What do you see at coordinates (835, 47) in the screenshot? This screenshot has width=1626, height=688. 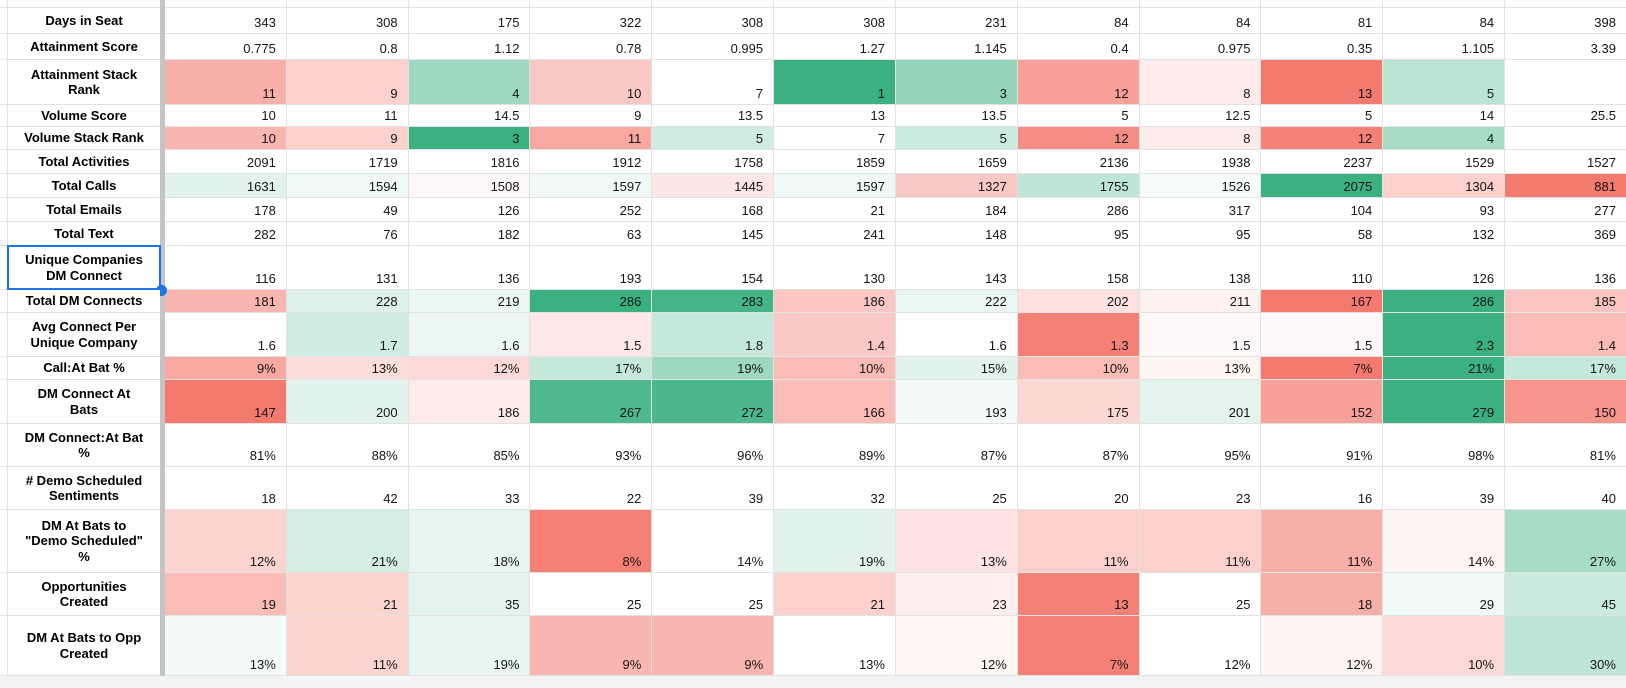 I see `data-cell: 1.27` at bounding box center [835, 47].